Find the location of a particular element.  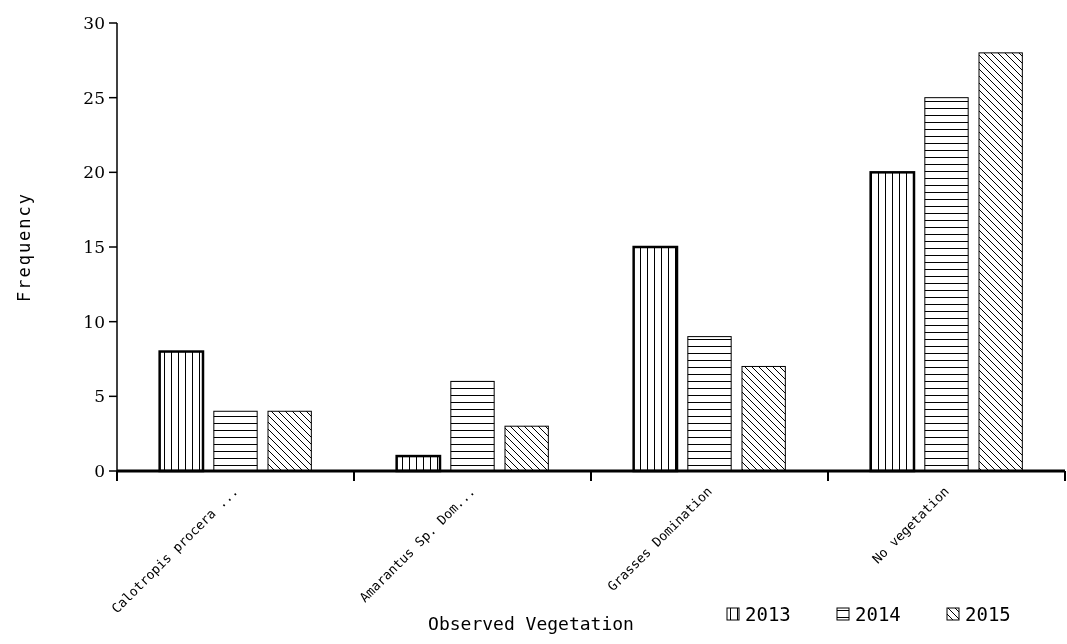

x-axis-title: Observed Vegetation is located at coordinates (531, 623).